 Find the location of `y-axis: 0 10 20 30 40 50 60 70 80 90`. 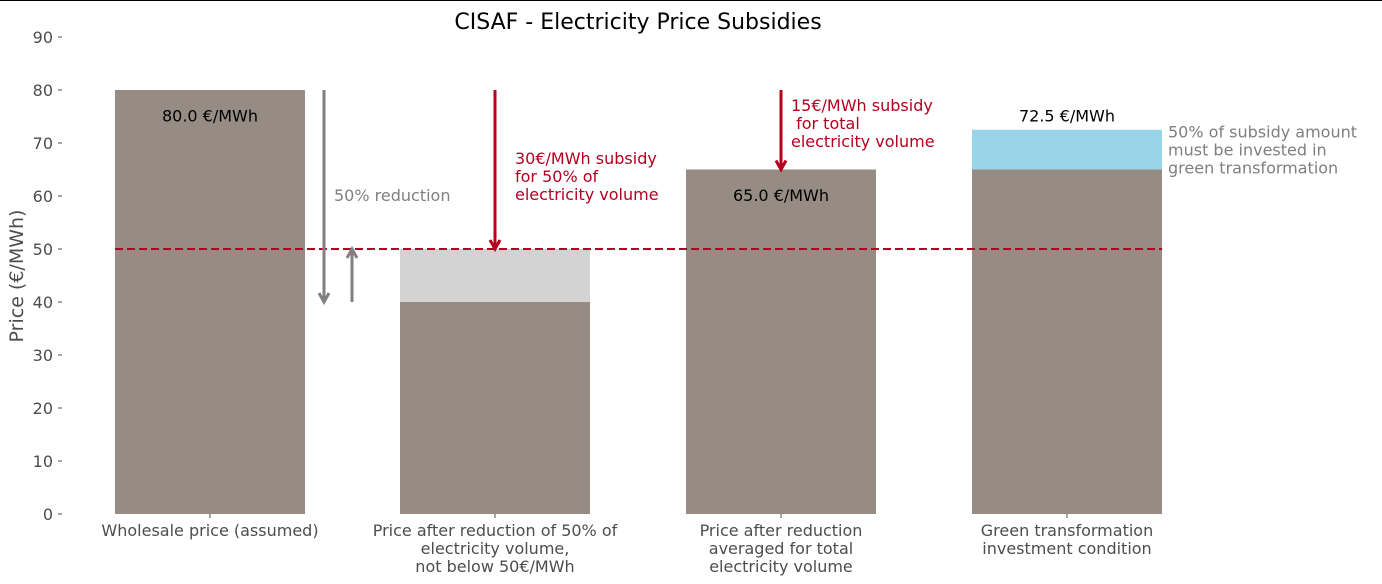

y-axis: 0 10 20 30 40 50 60 70 80 90 is located at coordinates (47, 276).